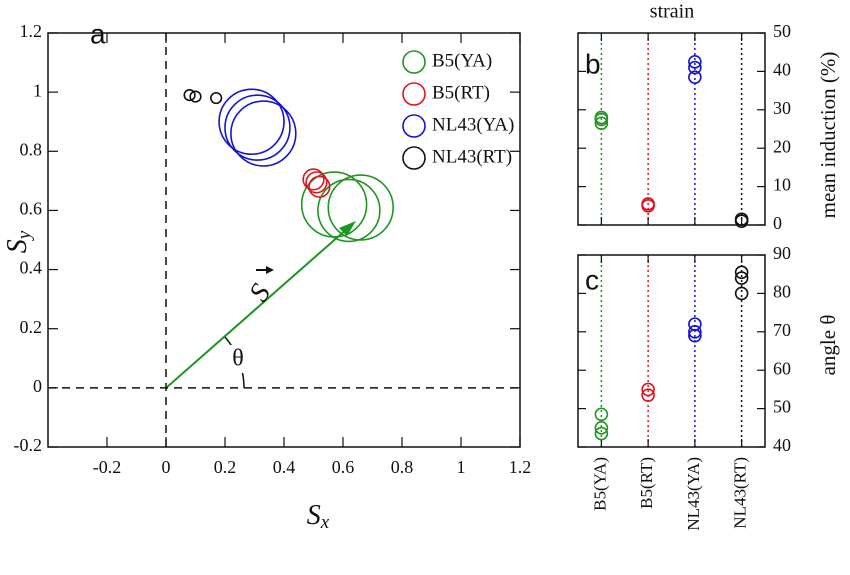 The width and height of the screenshot is (850, 575). Describe the element at coordinates (672, 12) in the screenshot. I see `panel-title: strain` at that location.